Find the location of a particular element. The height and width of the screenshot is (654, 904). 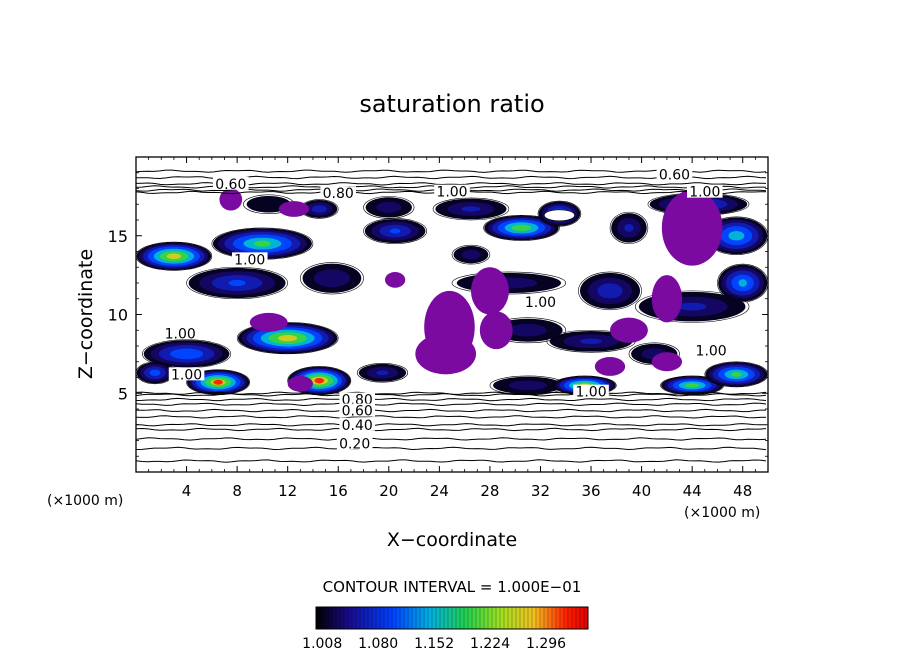

x-tick-label: 16 is located at coordinates (338, 491).